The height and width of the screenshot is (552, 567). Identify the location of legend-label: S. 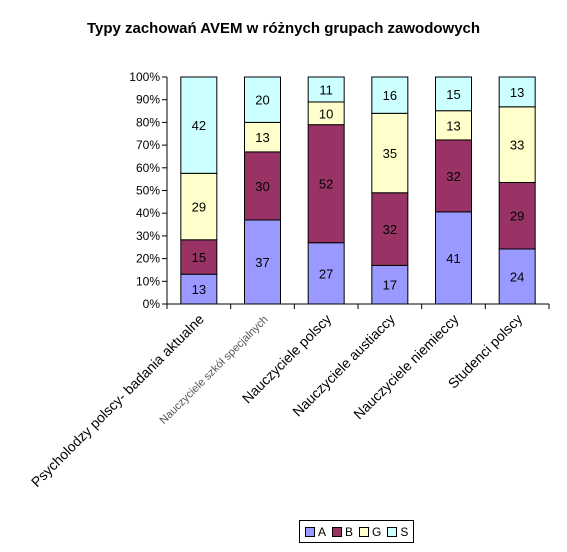
(404, 531).